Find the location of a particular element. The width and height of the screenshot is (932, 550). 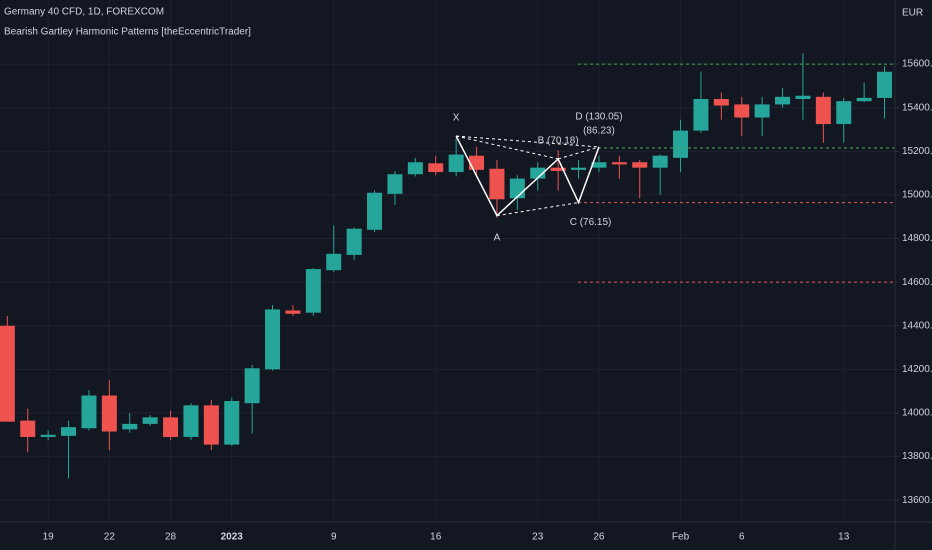

x-tick-label: 19 is located at coordinates (49, 537).